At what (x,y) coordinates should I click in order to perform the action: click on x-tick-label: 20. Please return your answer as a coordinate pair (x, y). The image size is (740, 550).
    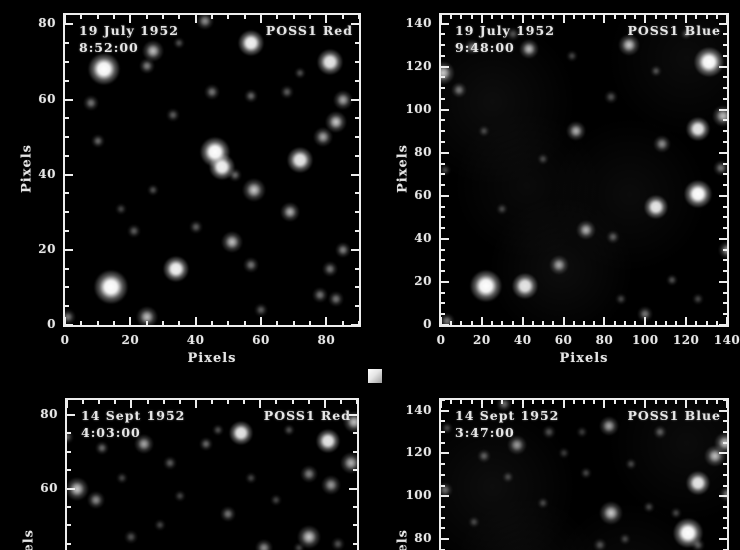
    Looking at the image, I should click on (130, 340).